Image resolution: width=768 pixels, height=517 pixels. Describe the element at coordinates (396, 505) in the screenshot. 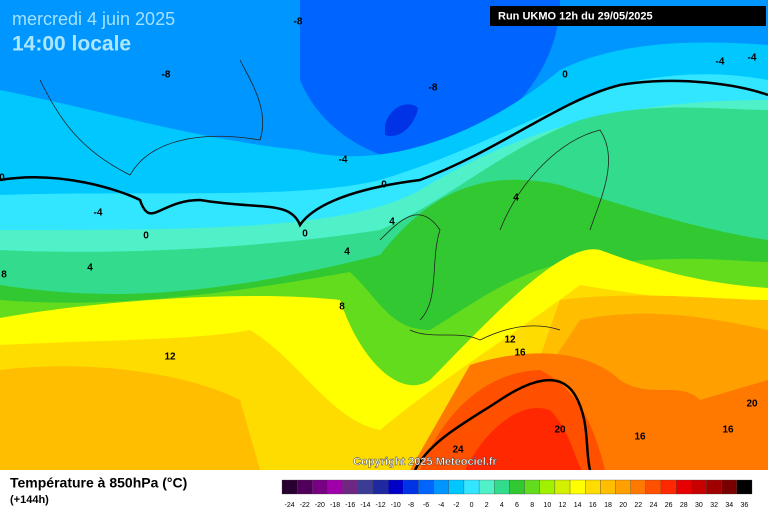

I see `scale-label: -10` at that location.